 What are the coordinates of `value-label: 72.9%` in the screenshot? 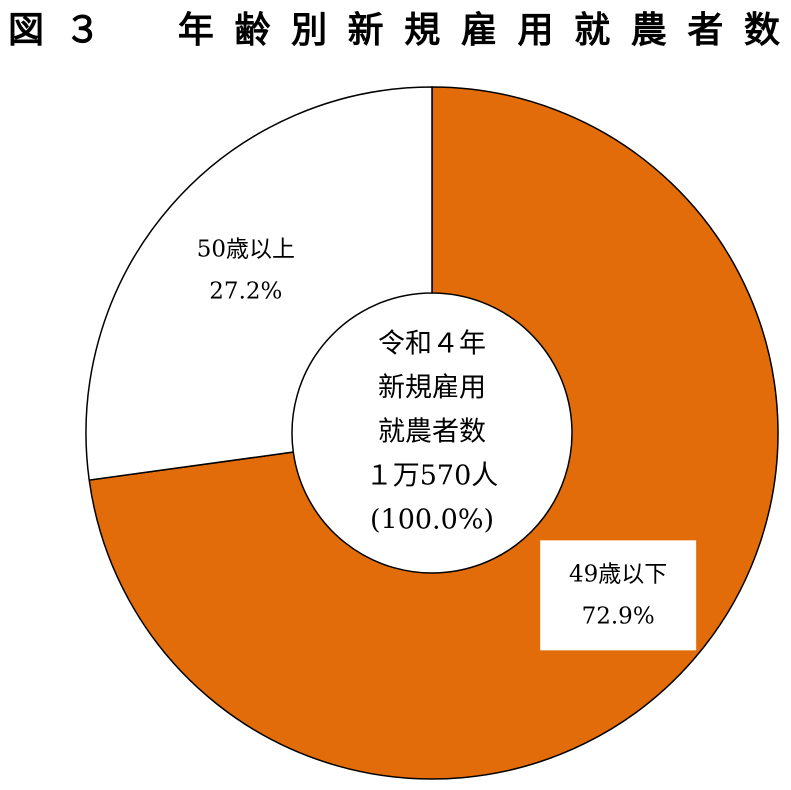 It's located at (618, 616).